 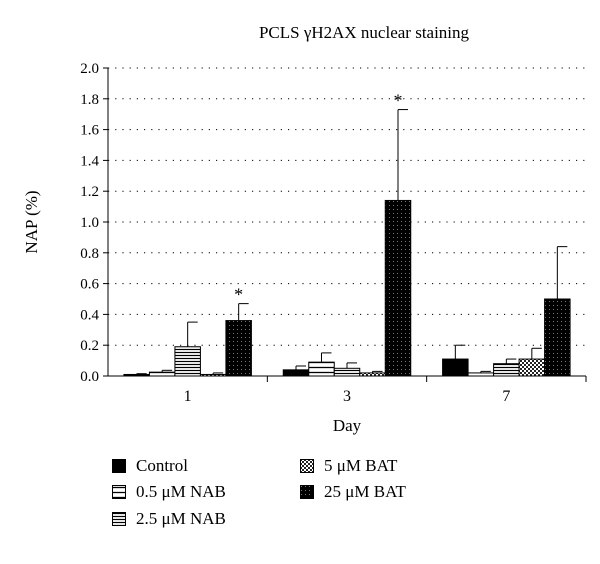 What do you see at coordinates (347, 396) in the screenshot?
I see `x-tick-label: 3` at bounding box center [347, 396].